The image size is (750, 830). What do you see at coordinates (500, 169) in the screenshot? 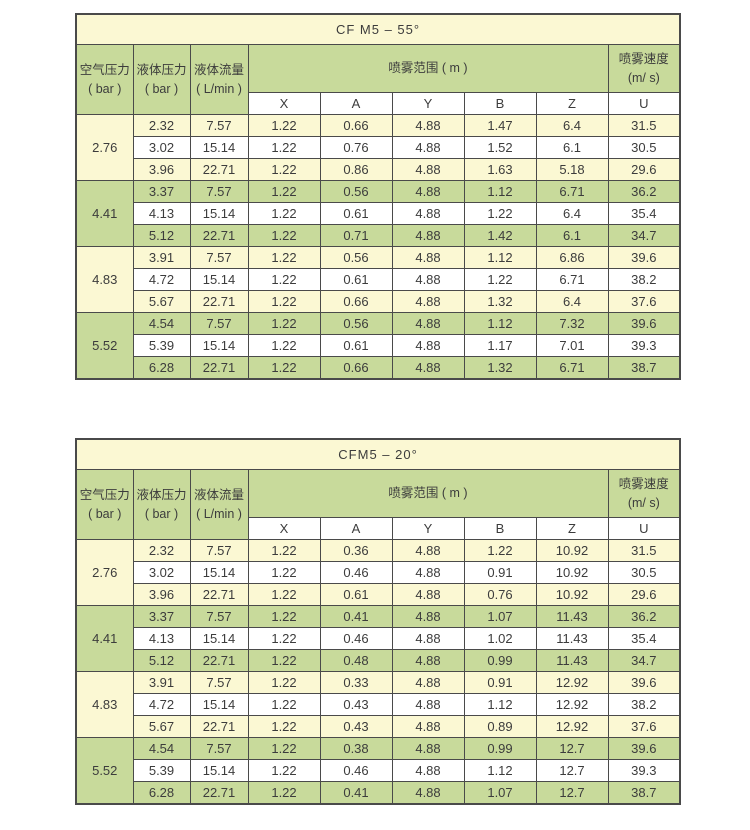
I see `data-cell: 1.63` at bounding box center [500, 169].